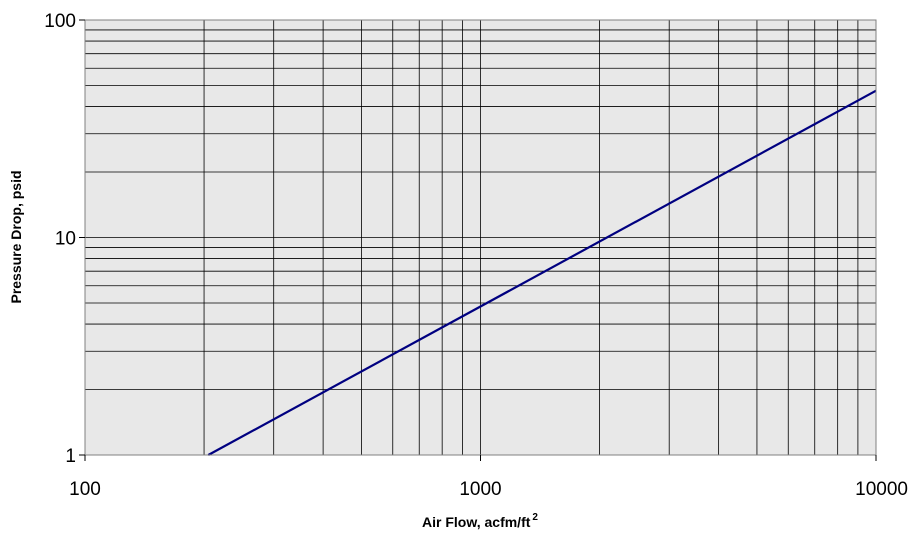 This screenshot has width=909, height=535. Describe the element at coordinates (60, 21) in the screenshot. I see `y-tick-label: 100` at that location.